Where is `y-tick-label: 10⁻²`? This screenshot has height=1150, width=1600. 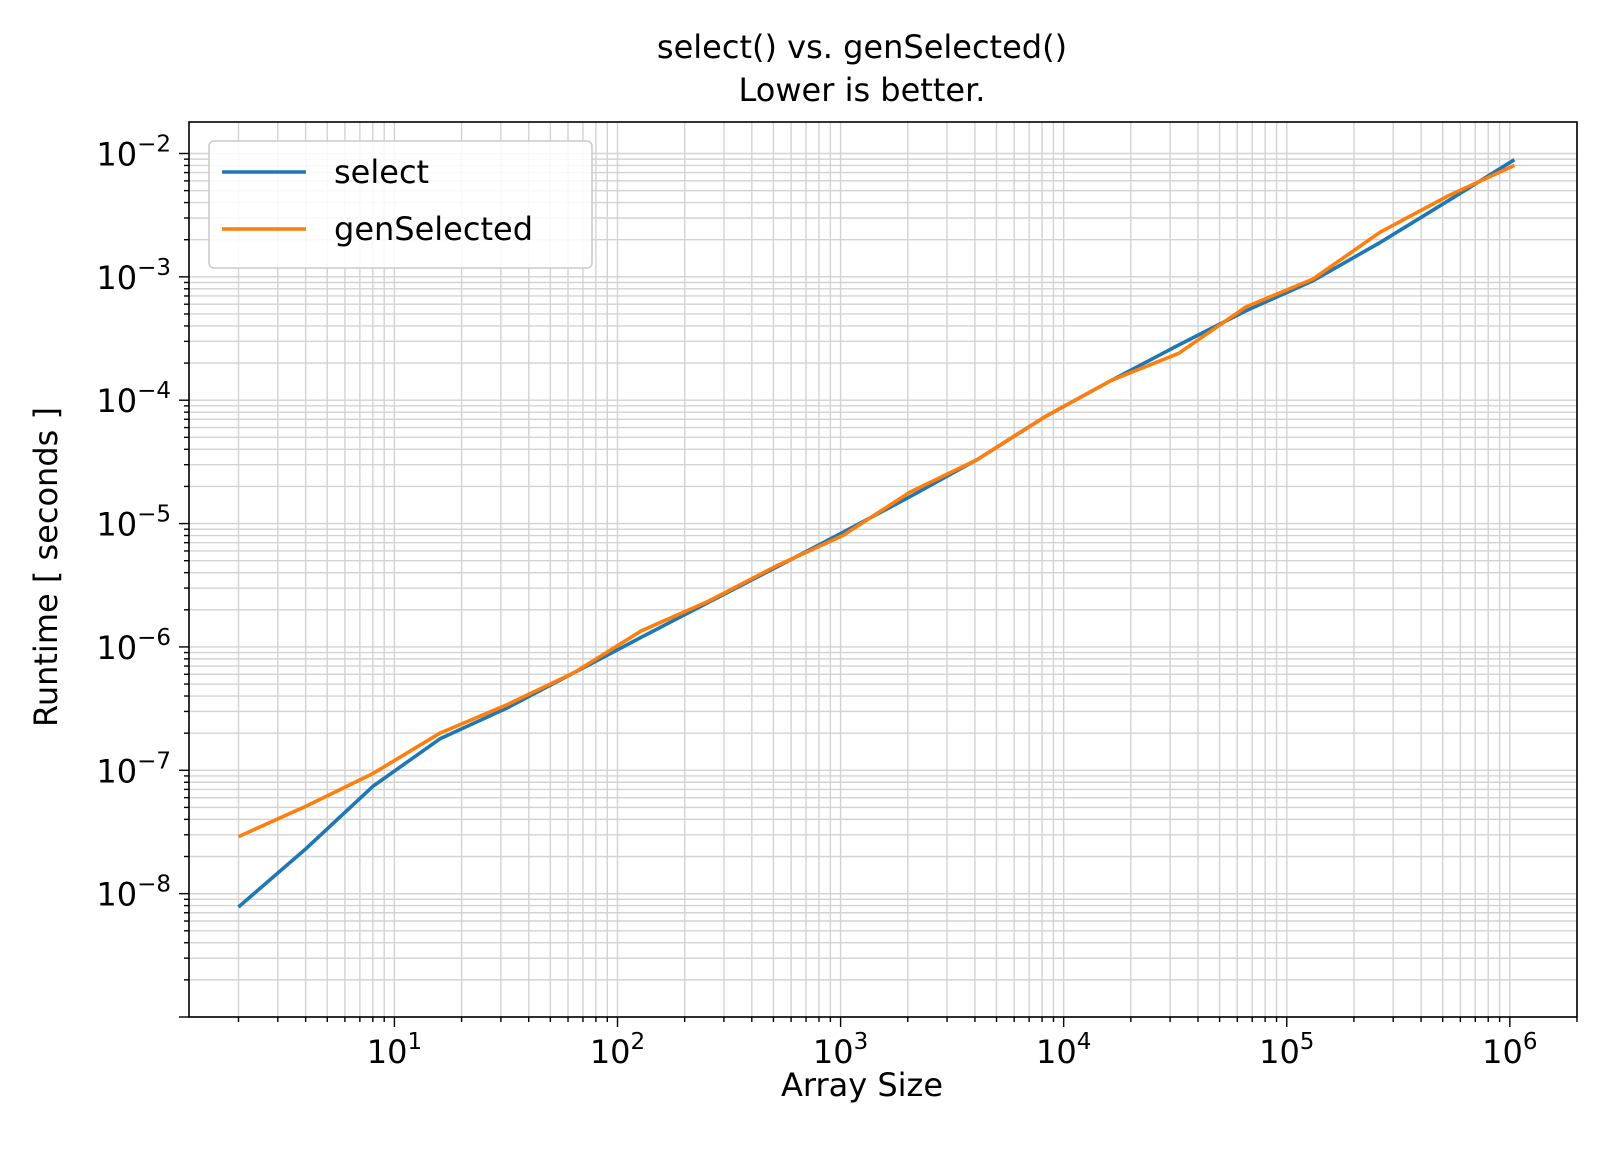 y-tick-label: 10⁻² is located at coordinates (133, 152).